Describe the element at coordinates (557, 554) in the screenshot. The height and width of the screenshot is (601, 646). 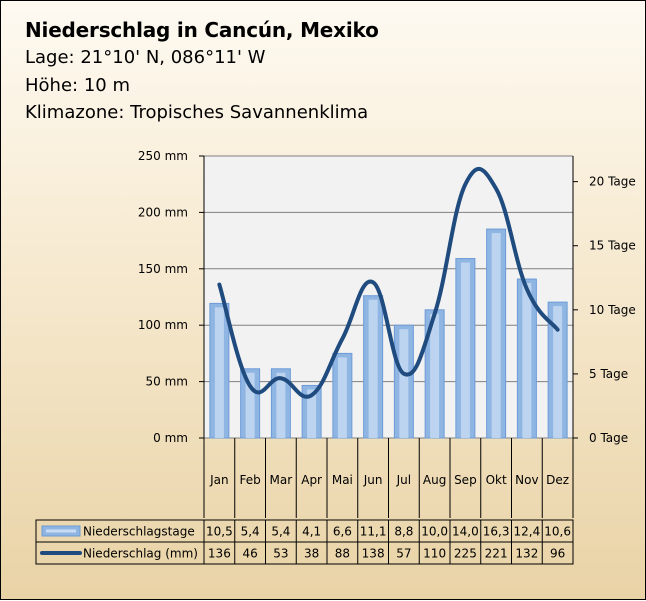
I see `table-cell-niederschlag: 96` at that location.